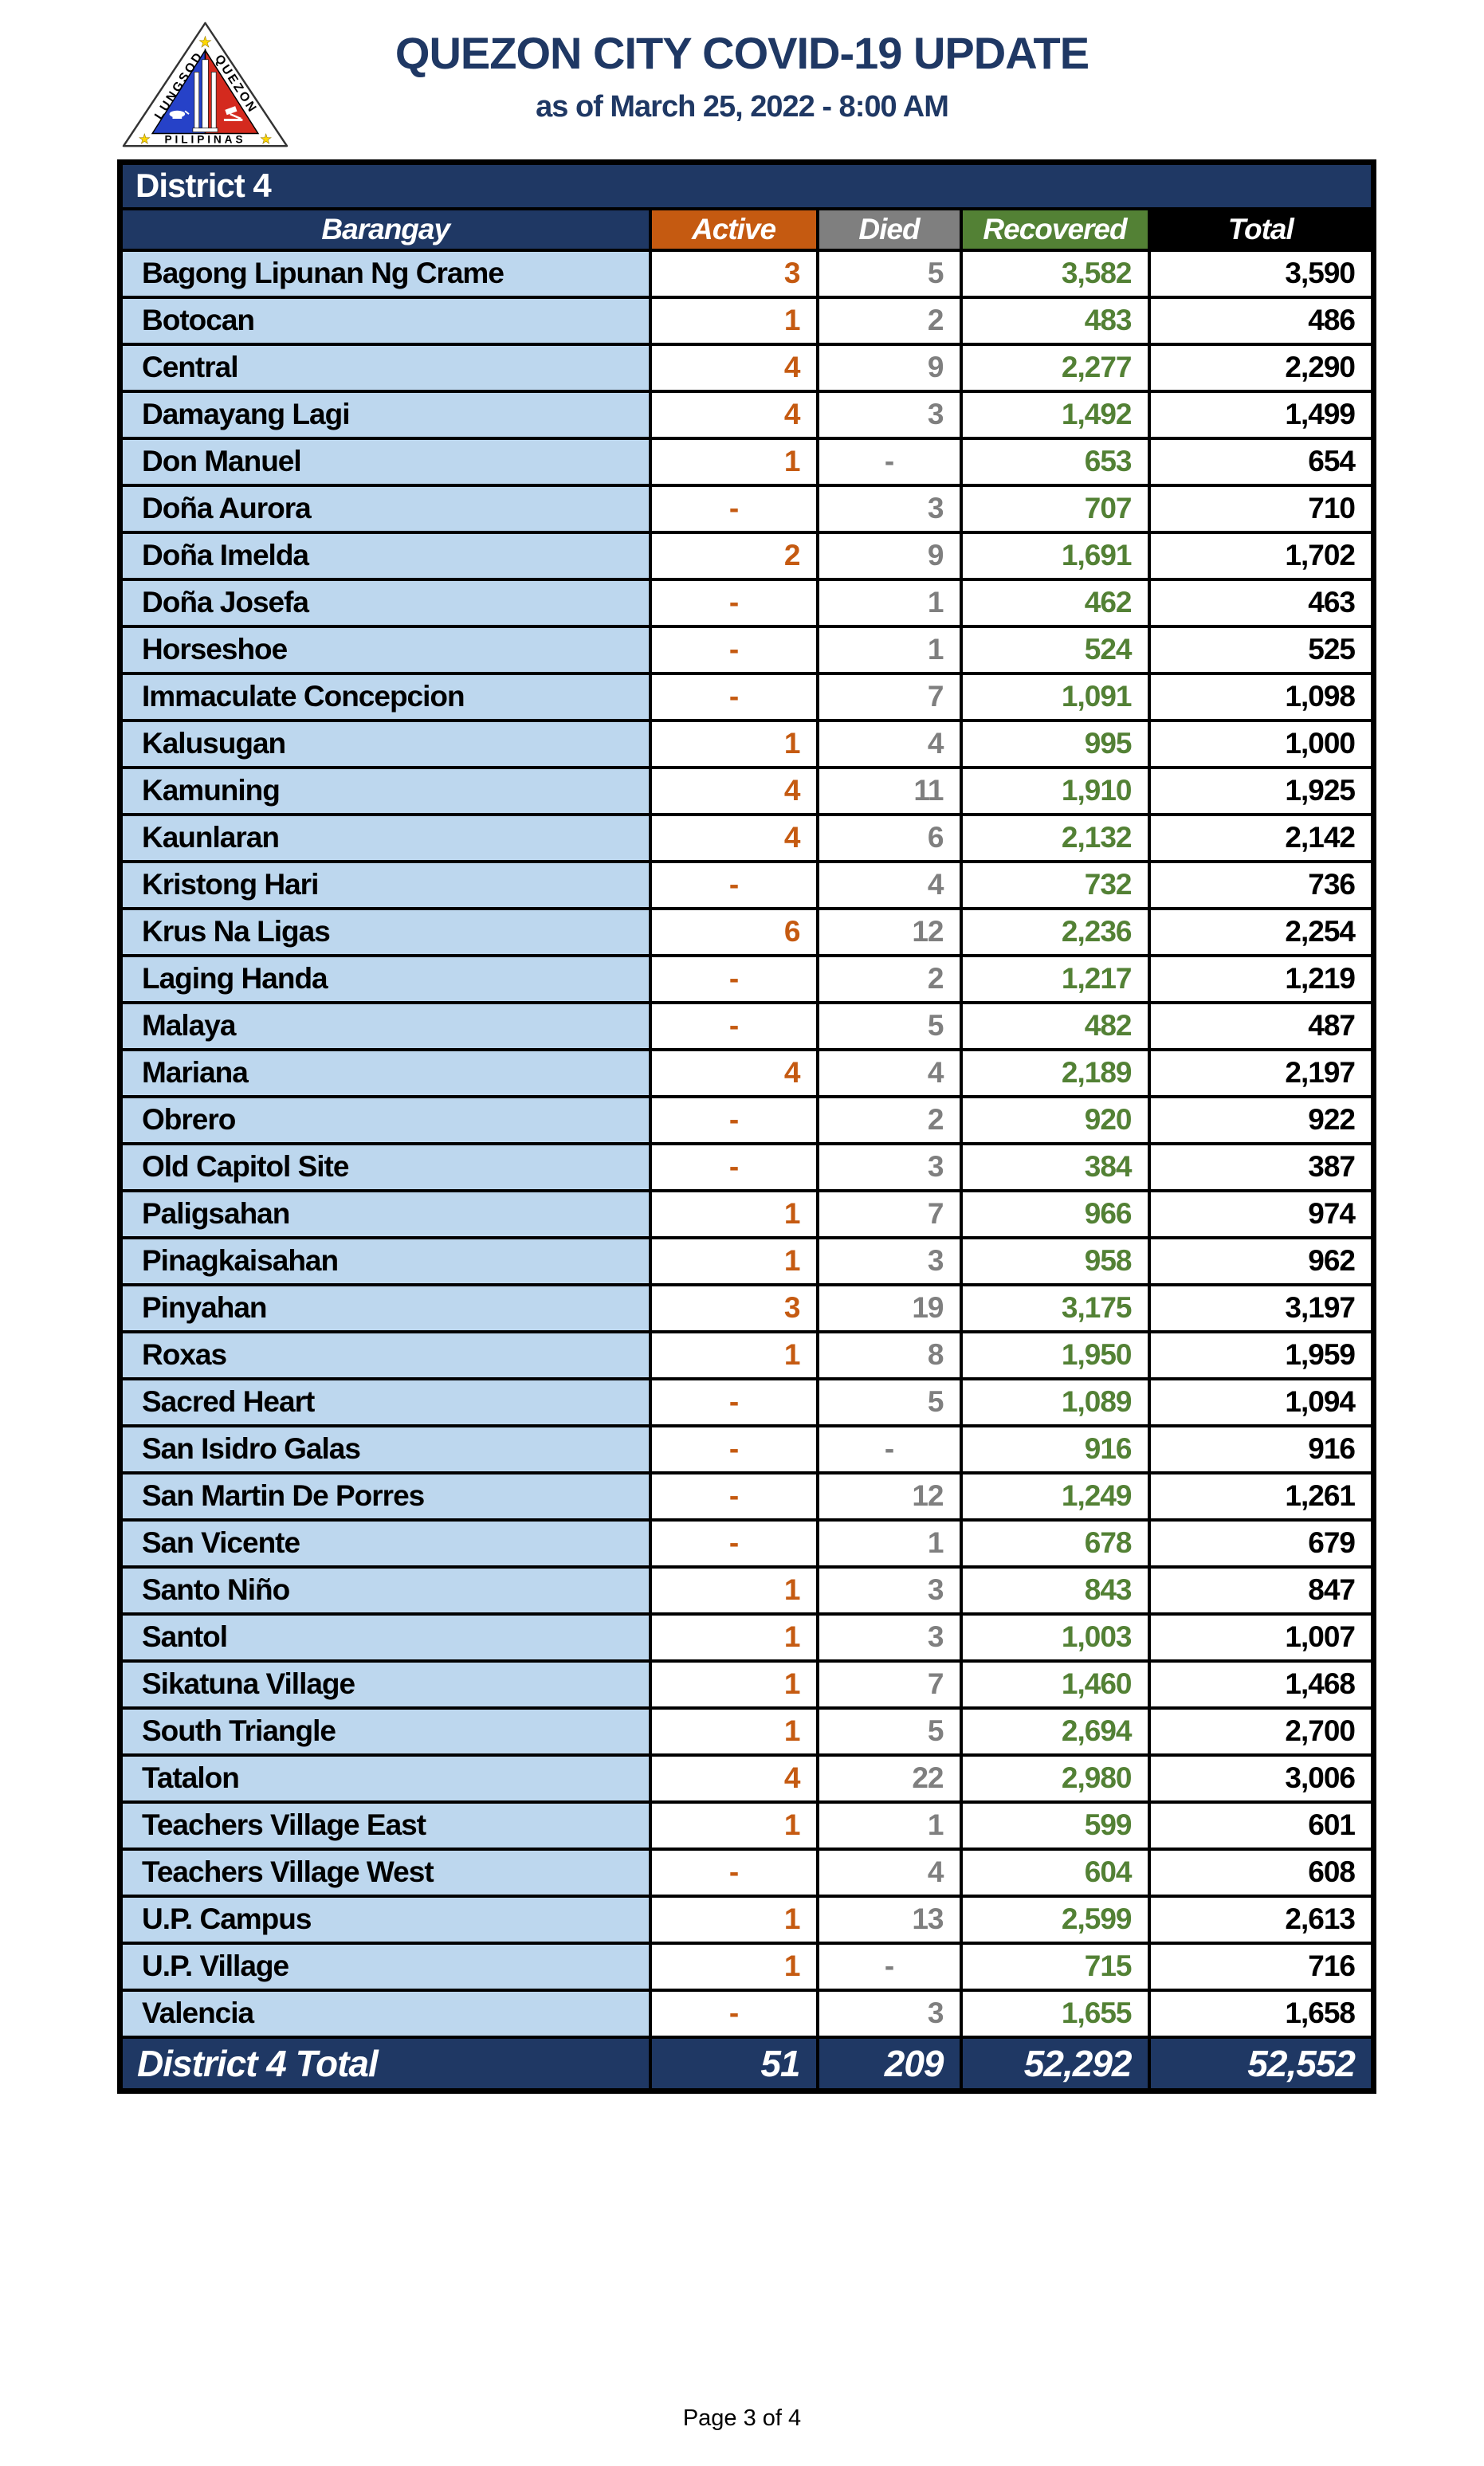 The width and height of the screenshot is (1484, 2466). What do you see at coordinates (889, 1401) in the screenshot?
I see `cell-died: 5` at bounding box center [889, 1401].